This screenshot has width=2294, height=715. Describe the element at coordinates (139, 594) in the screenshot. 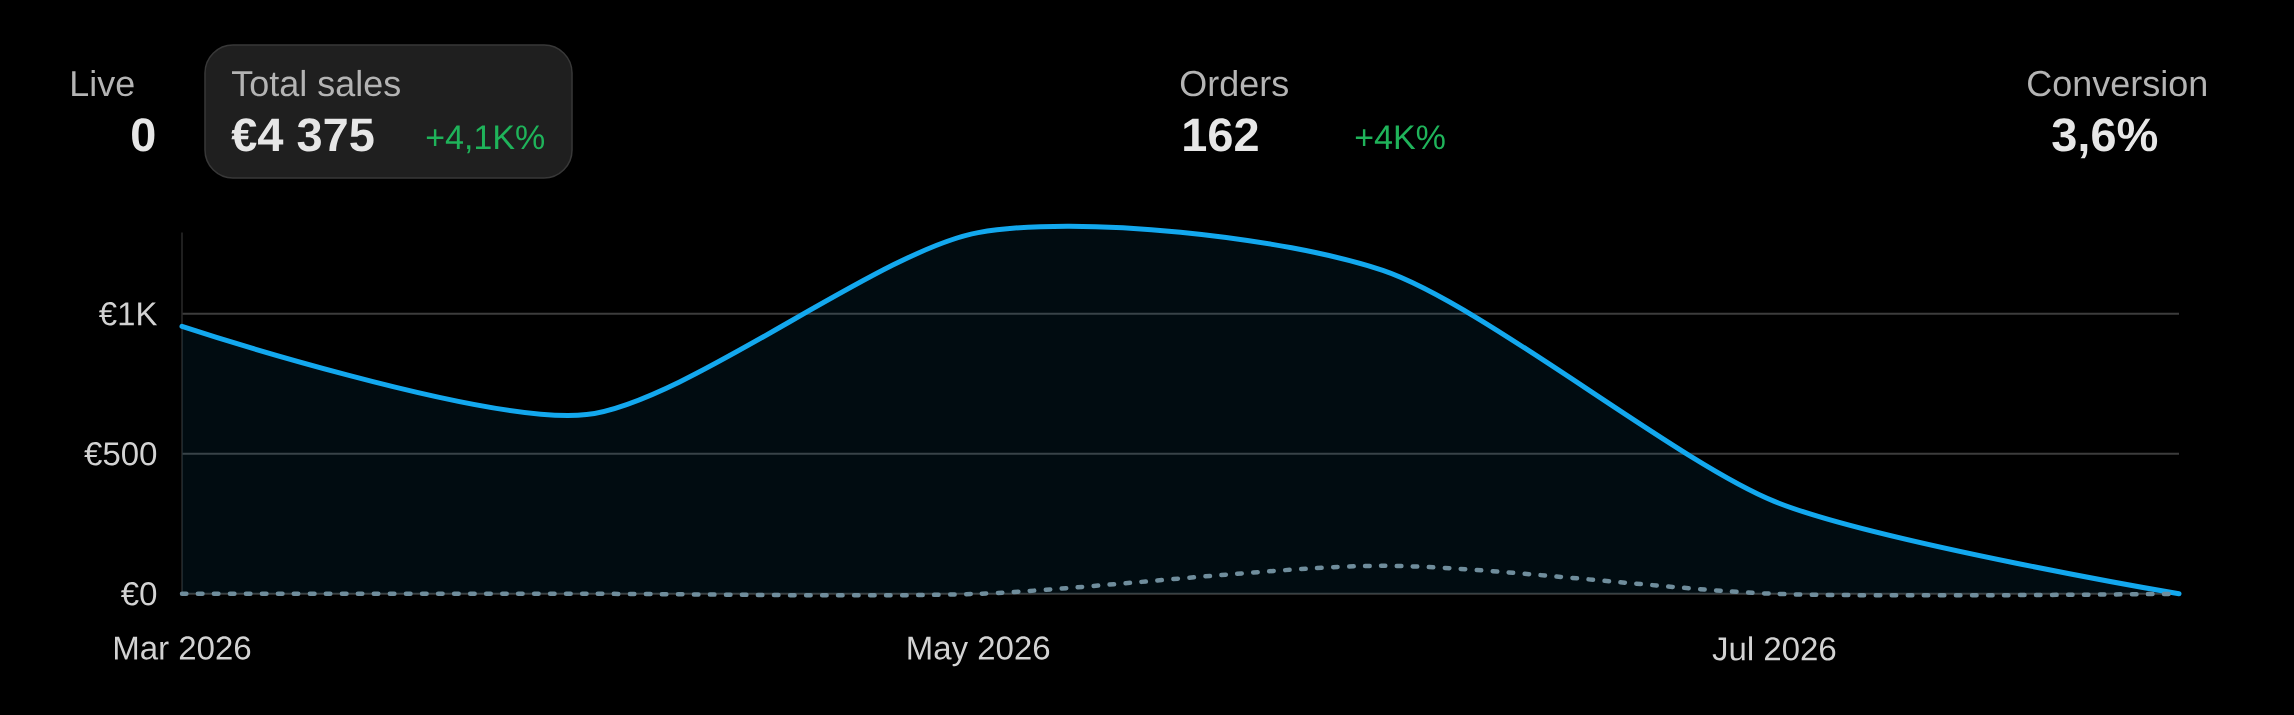

I see `y-tick-label: €0` at that location.